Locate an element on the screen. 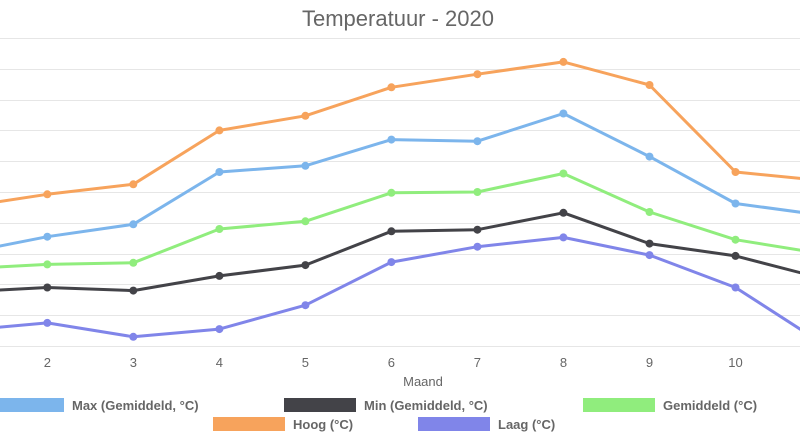  x-tick-label: 6 is located at coordinates (391, 362).